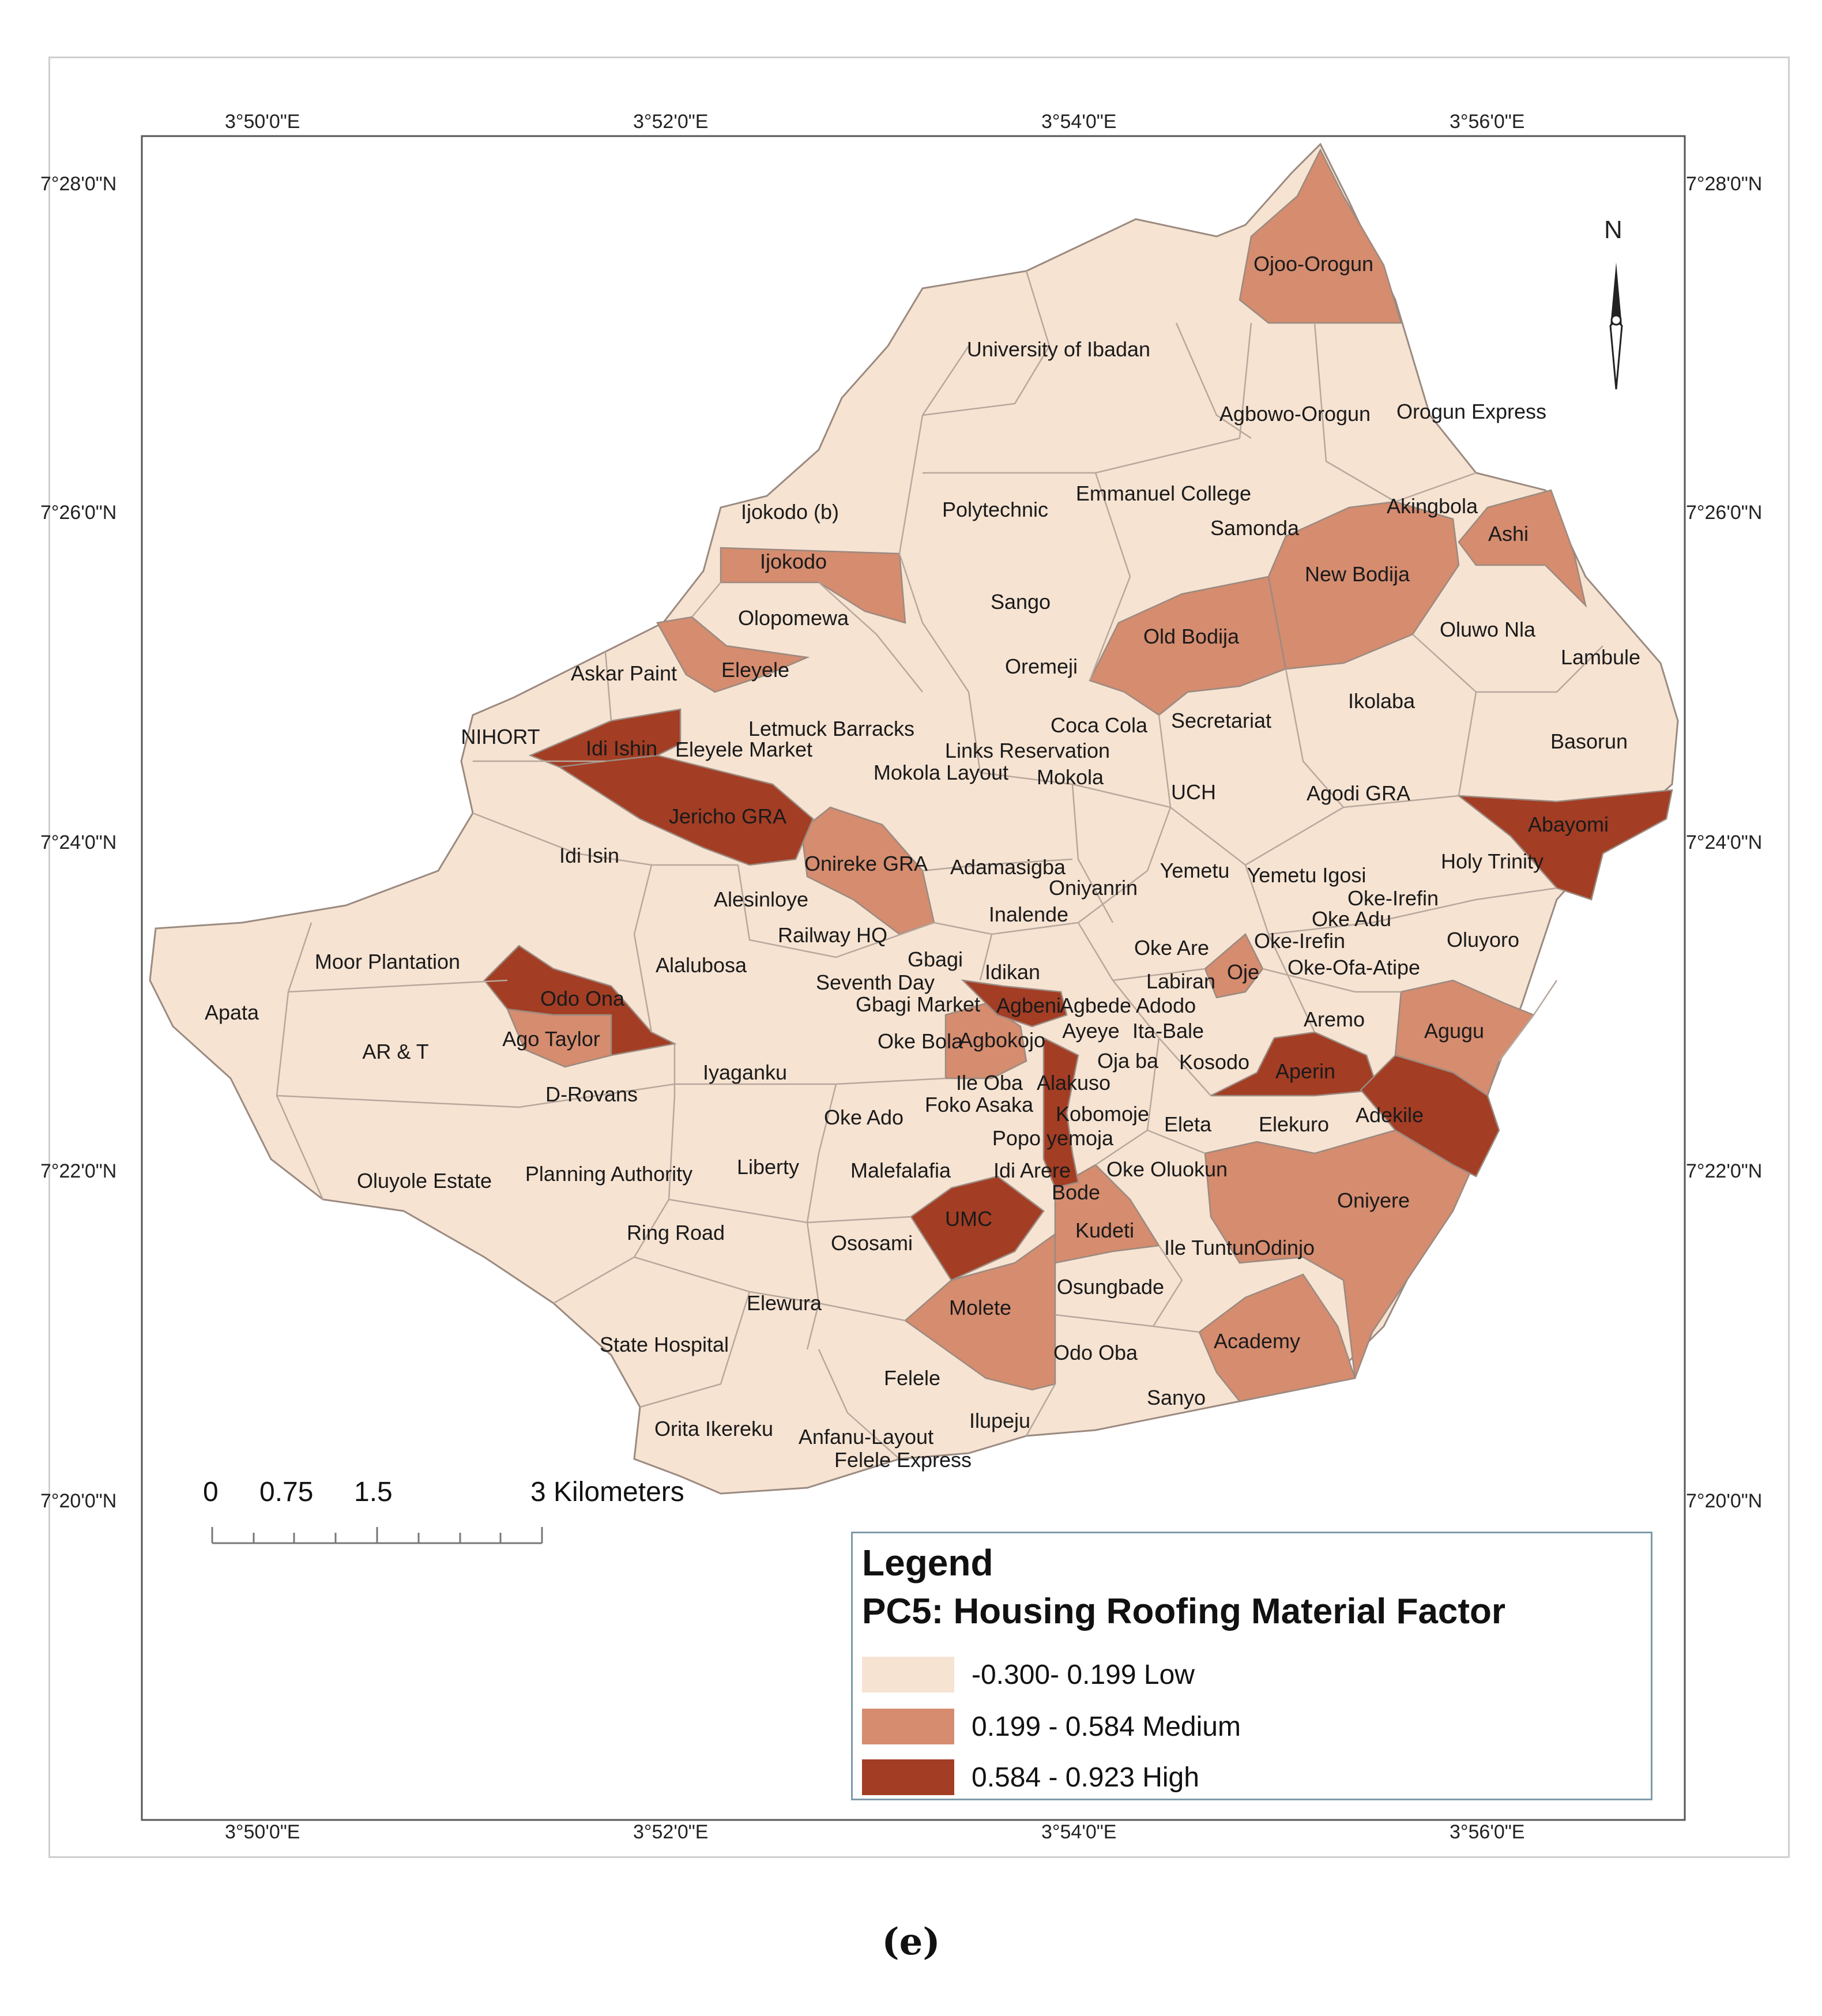  Describe the element at coordinates (733, 654) in the screenshot. I see `region-eleyele` at that location.